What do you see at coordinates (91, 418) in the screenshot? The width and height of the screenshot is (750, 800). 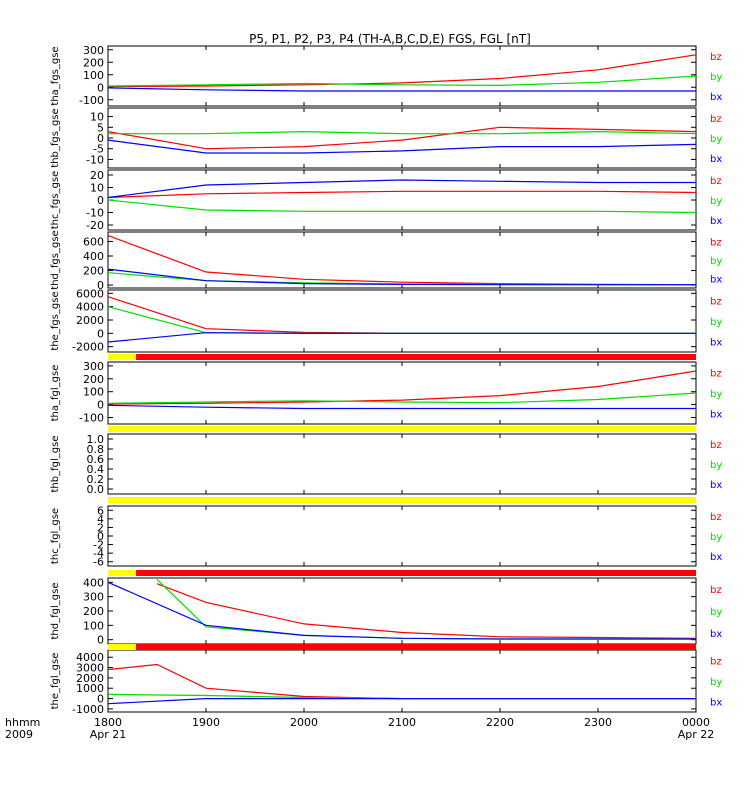 I see `y-tick-label: -100` at bounding box center [91, 418].